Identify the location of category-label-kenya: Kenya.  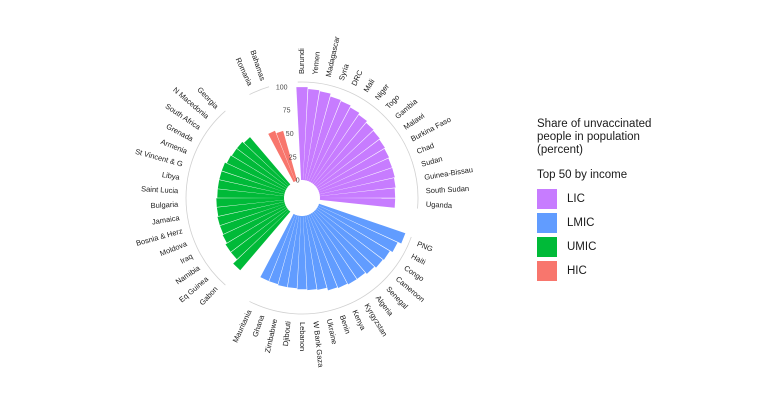
(358, 320).